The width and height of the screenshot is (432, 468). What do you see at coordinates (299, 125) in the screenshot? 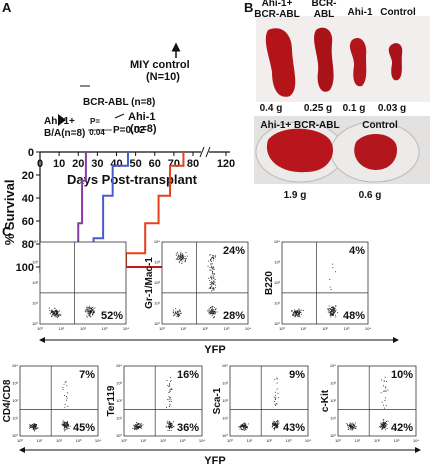
I see `sample-label: Ahi-1+ BCR-ABL` at bounding box center [299, 125].